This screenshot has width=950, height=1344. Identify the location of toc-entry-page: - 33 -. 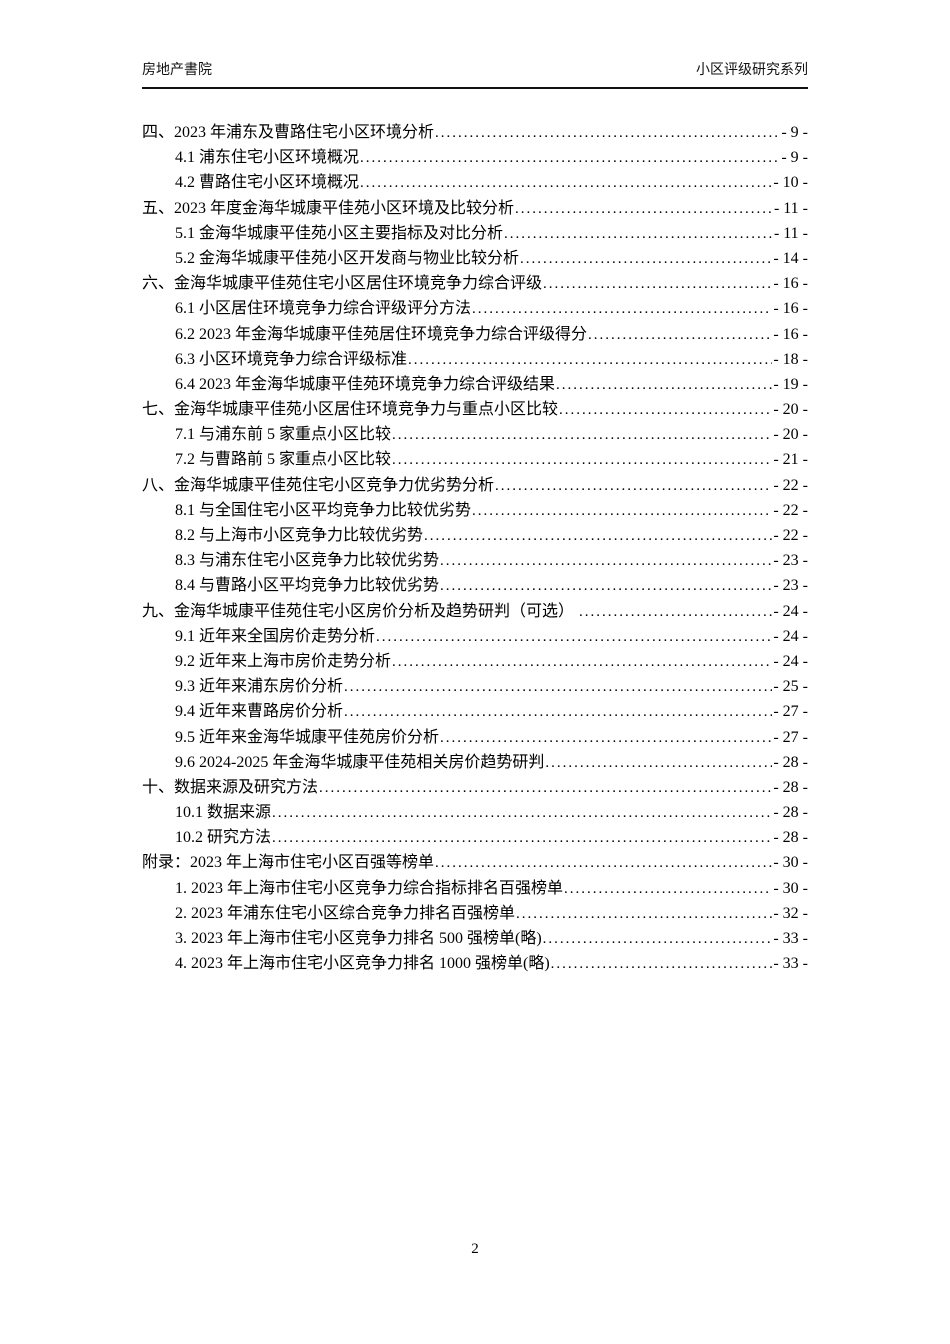
(790, 964).